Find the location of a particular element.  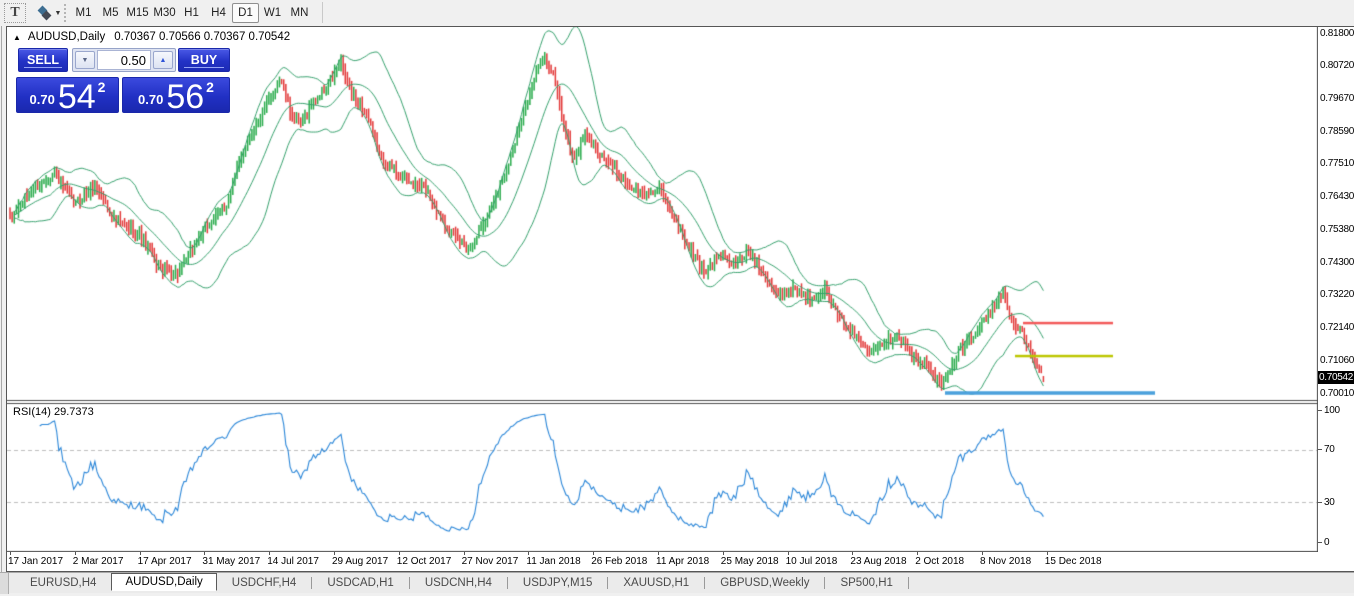

axis-tick-value: 0.79670 is located at coordinates (1337, 98).